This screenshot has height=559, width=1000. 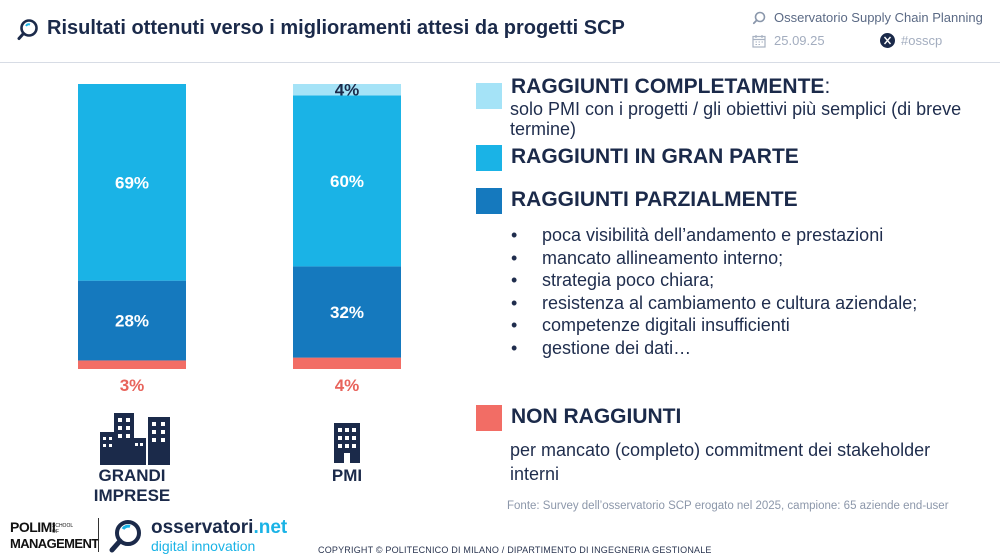 What do you see at coordinates (654, 199) in the screenshot?
I see `legend-parzialmente-head: RAGGIUNTI PARZIALMENTE` at bounding box center [654, 199].